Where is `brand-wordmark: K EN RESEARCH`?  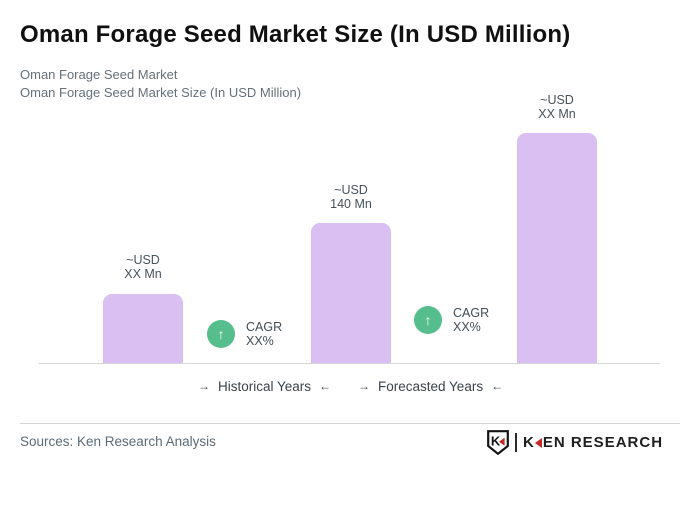 brand-wordmark: K EN RESEARCH is located at coordinates (593, 442).